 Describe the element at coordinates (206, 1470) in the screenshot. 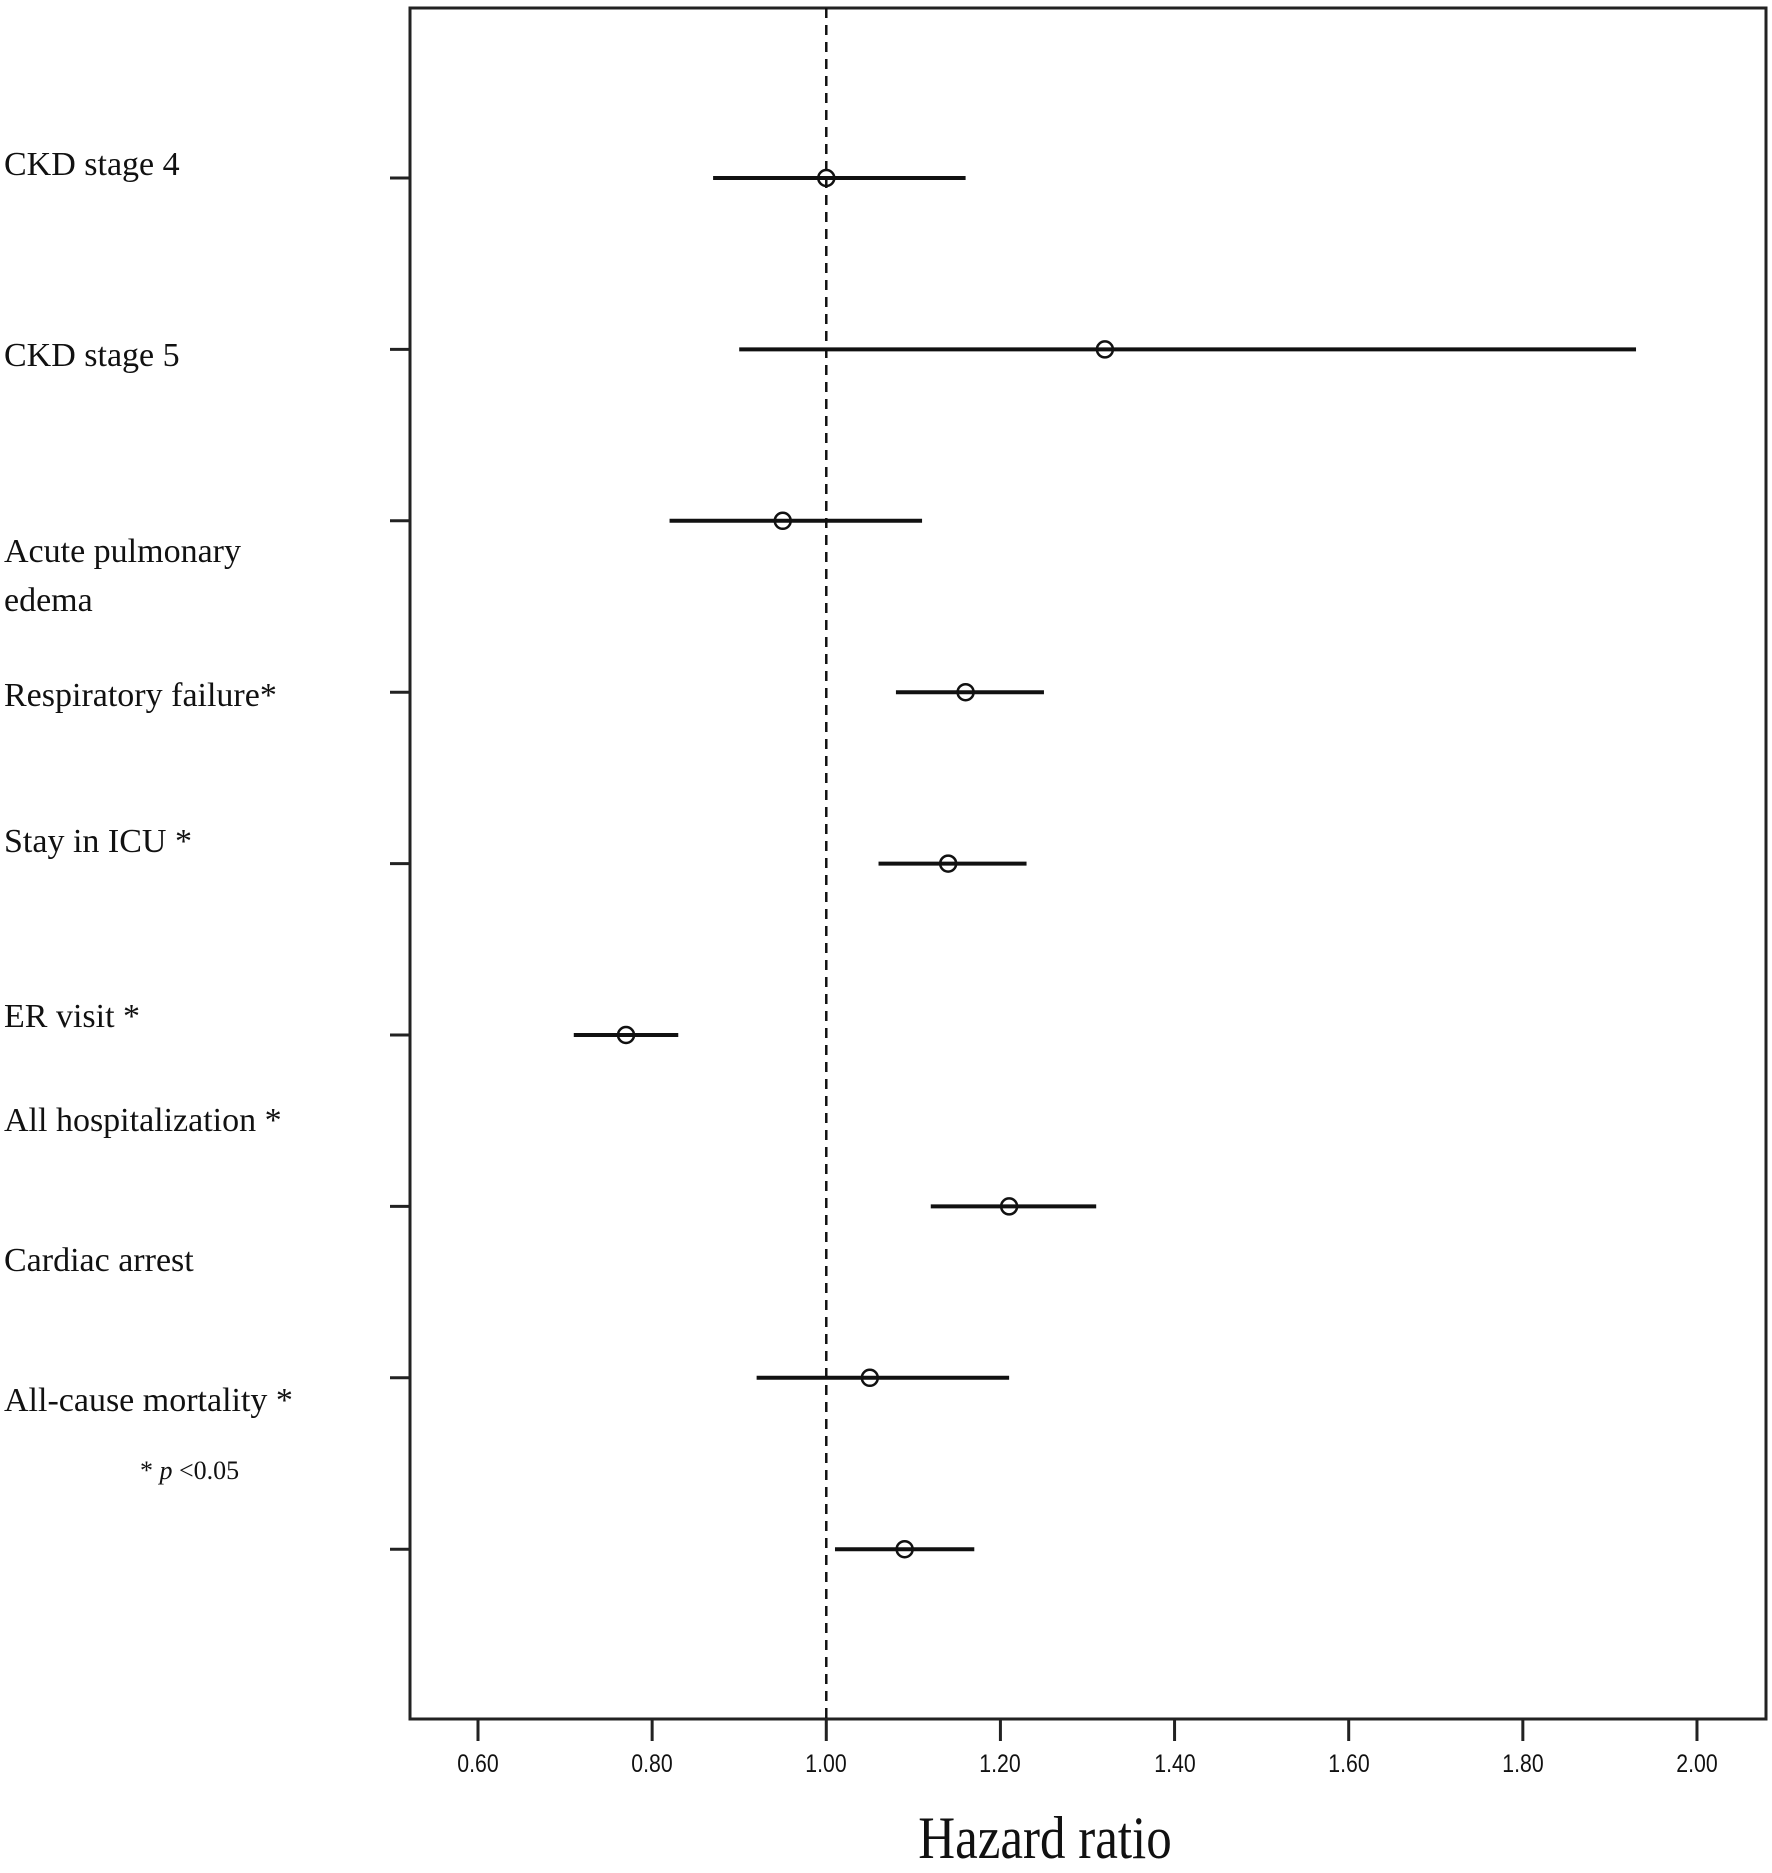

I see `footnote-threshold: <0.05` at that location.